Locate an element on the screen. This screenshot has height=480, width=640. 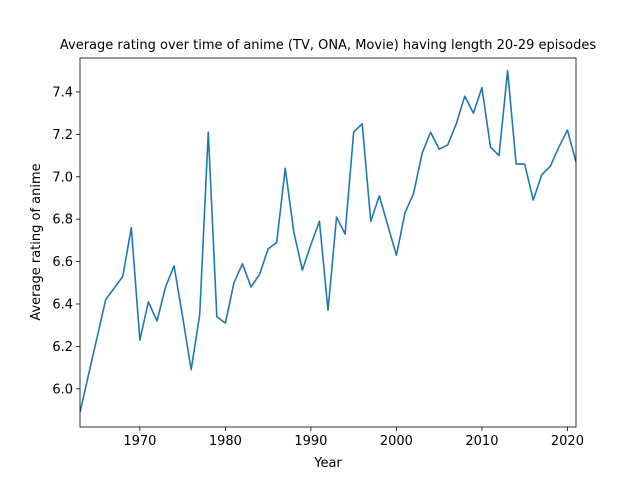
x-axis-ticks: 1970 1980 1990 2000 2010 2020 is located at coordinates (353, 438).